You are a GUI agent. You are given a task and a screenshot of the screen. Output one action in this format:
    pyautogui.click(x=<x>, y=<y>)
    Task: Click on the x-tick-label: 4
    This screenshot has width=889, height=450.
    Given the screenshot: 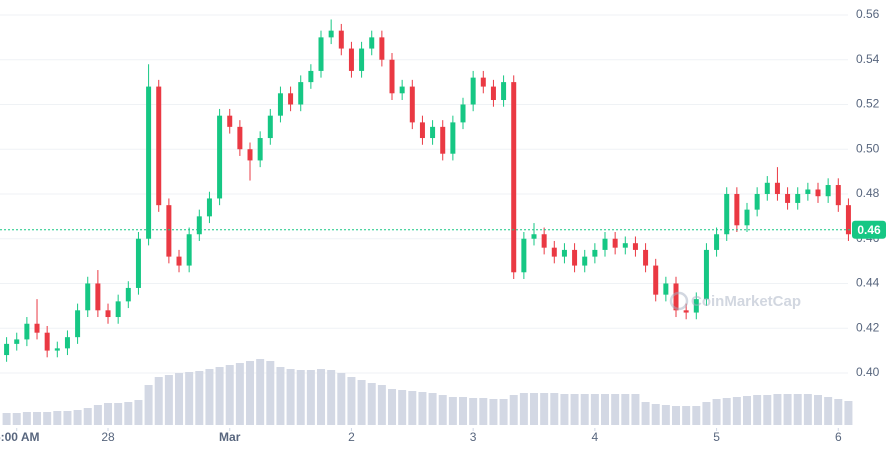 What is the action you would take?
    pyautogui.click(x=595, y=437)
    